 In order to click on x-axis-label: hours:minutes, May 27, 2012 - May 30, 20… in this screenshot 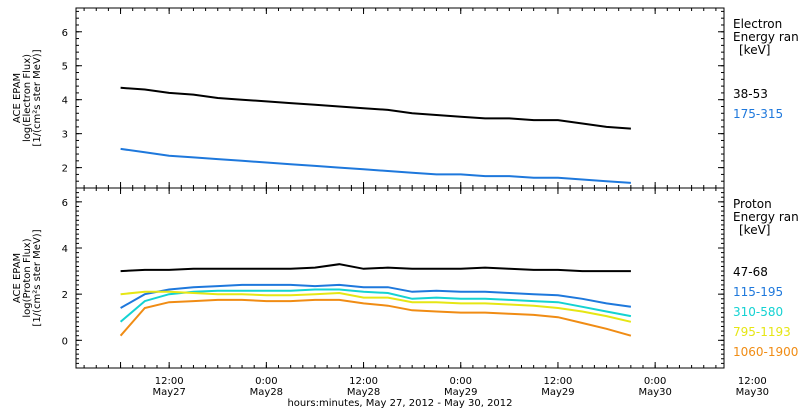, I will do `click(399, 403)`.